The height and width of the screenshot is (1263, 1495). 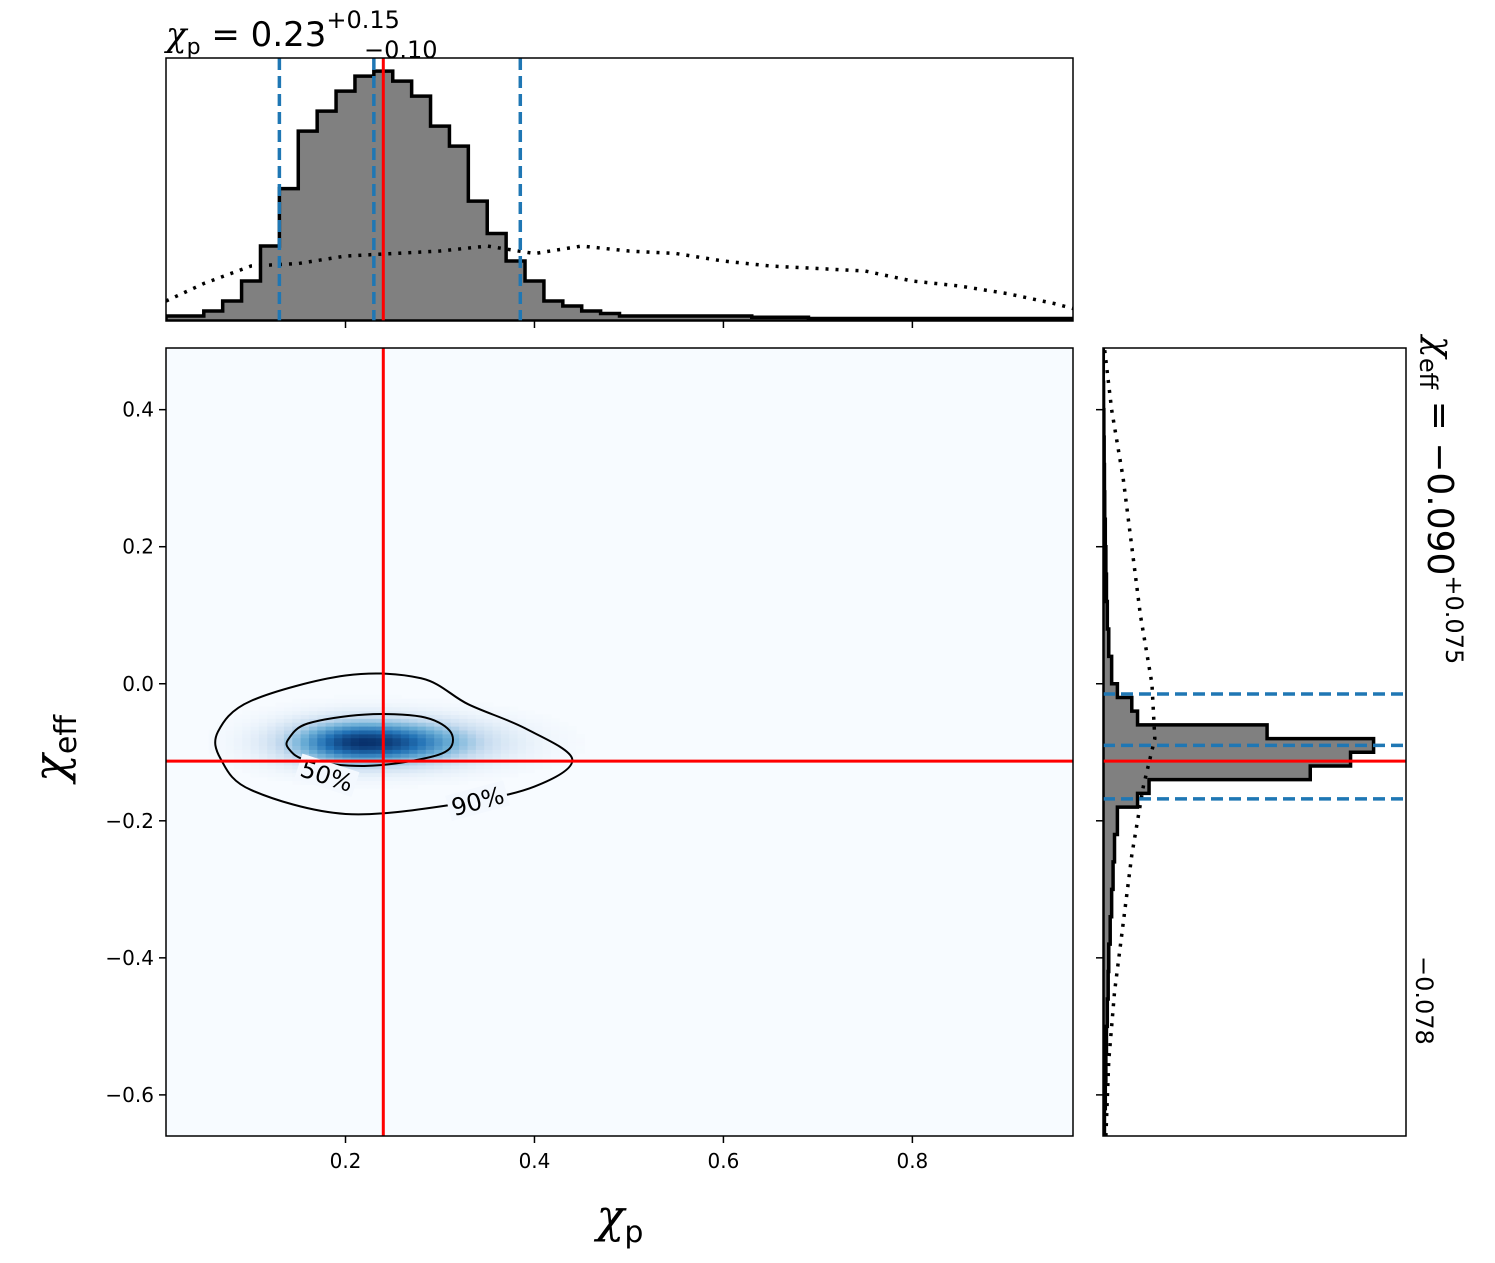 I want to click on contour-label-bg, so click(x=477, y=800).